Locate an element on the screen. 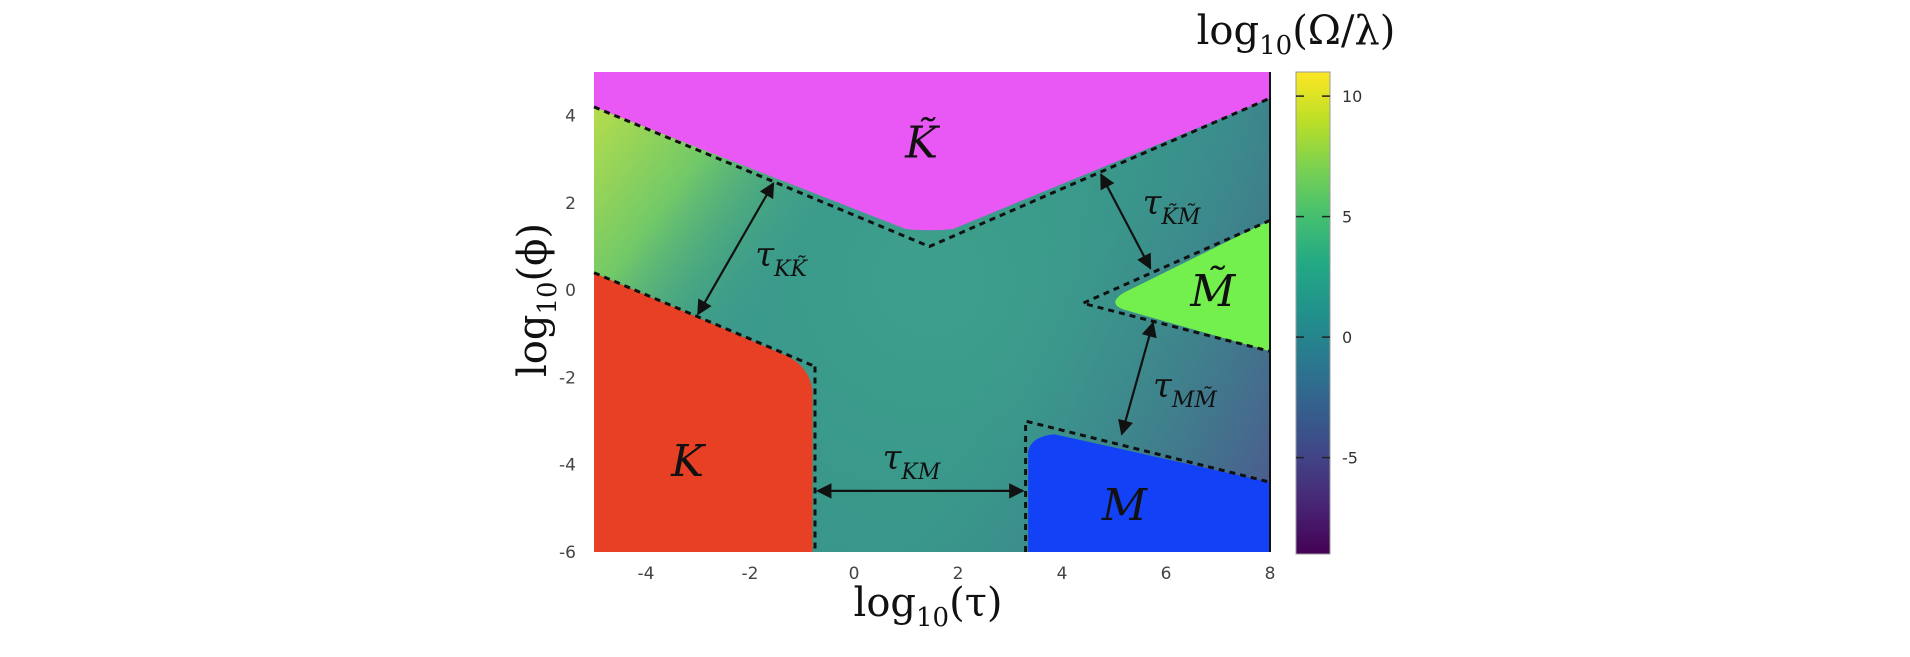 The image size is (1910, 657). timescale-label-4: τMM̃ is located at coordinates (1185, 389).